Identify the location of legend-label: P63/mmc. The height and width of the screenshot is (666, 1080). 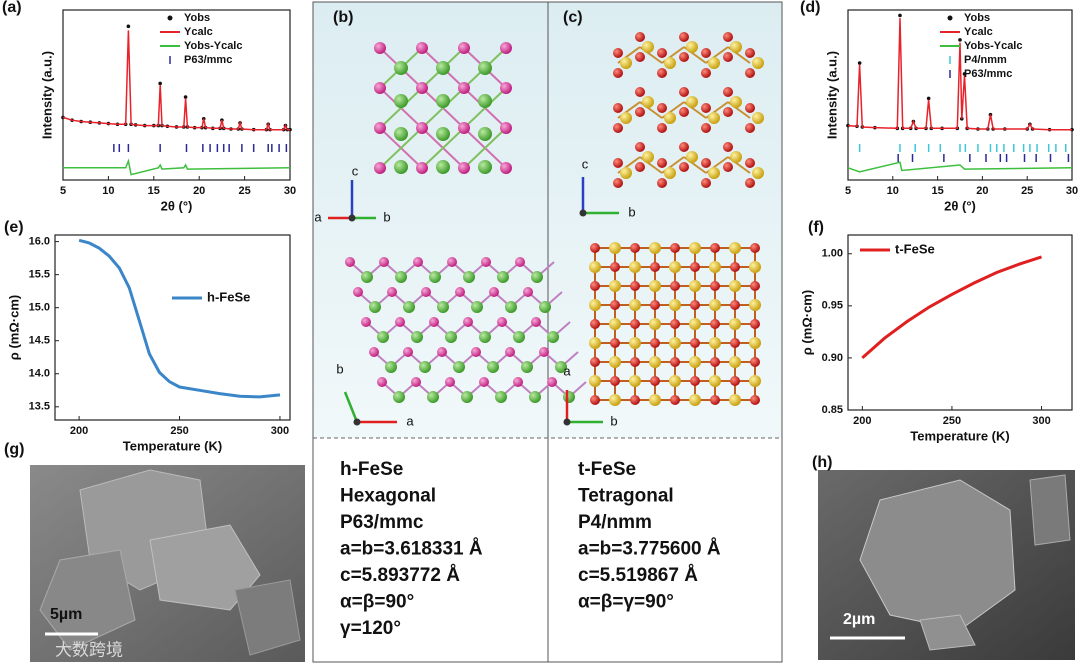
(988, 74).